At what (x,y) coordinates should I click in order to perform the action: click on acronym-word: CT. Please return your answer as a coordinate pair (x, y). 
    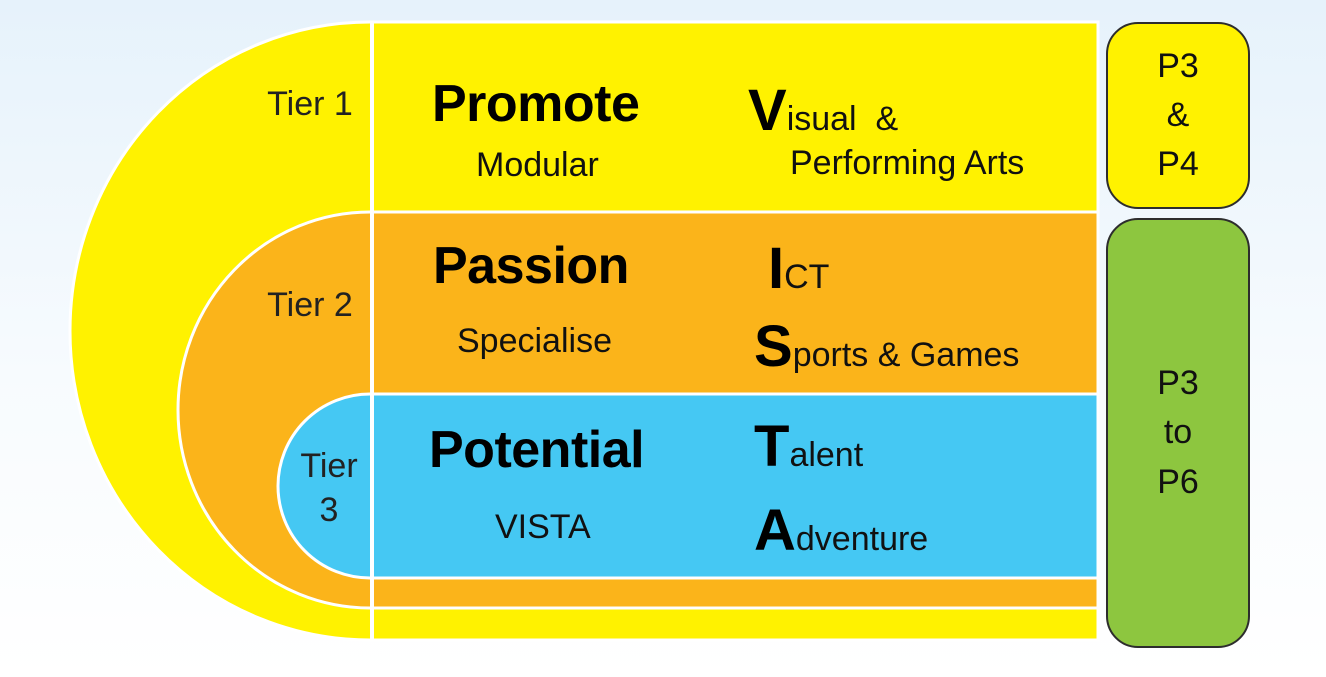
    Looking at the image, I should click on (807, 277).